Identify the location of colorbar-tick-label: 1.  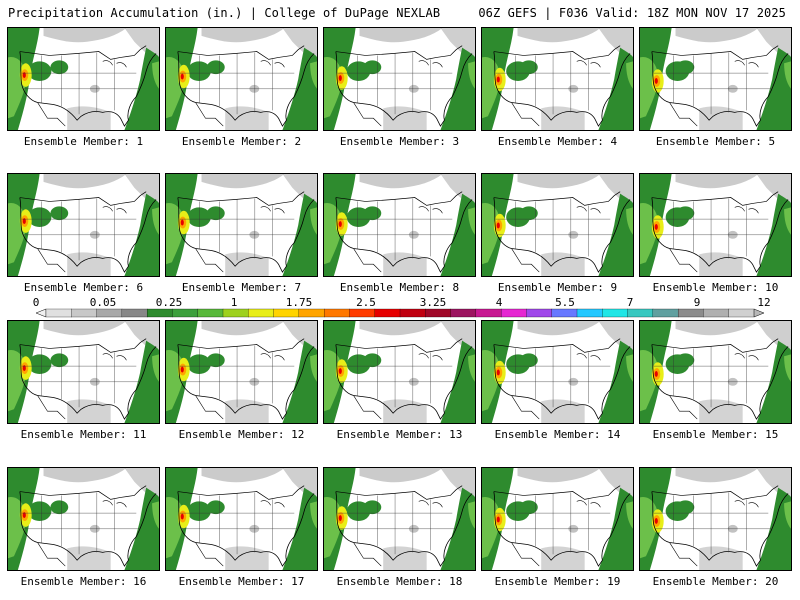
(234, 302).